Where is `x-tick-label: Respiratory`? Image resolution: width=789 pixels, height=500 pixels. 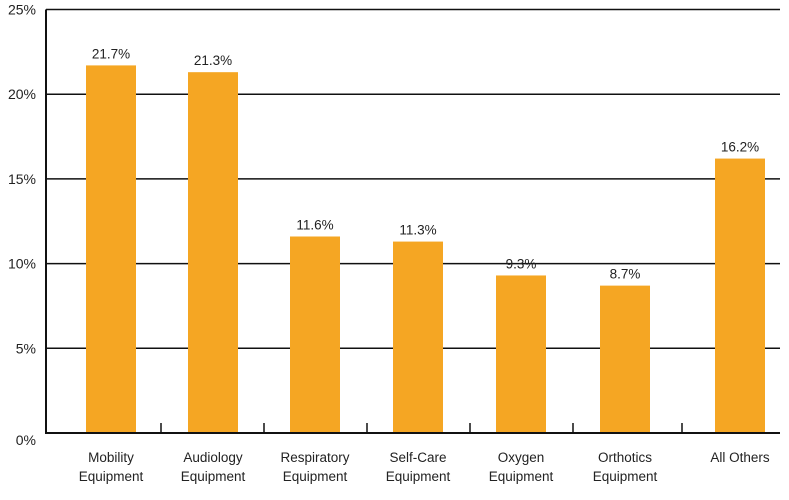
x-tick-label: Respiratory is located at coordinates (314, 457).